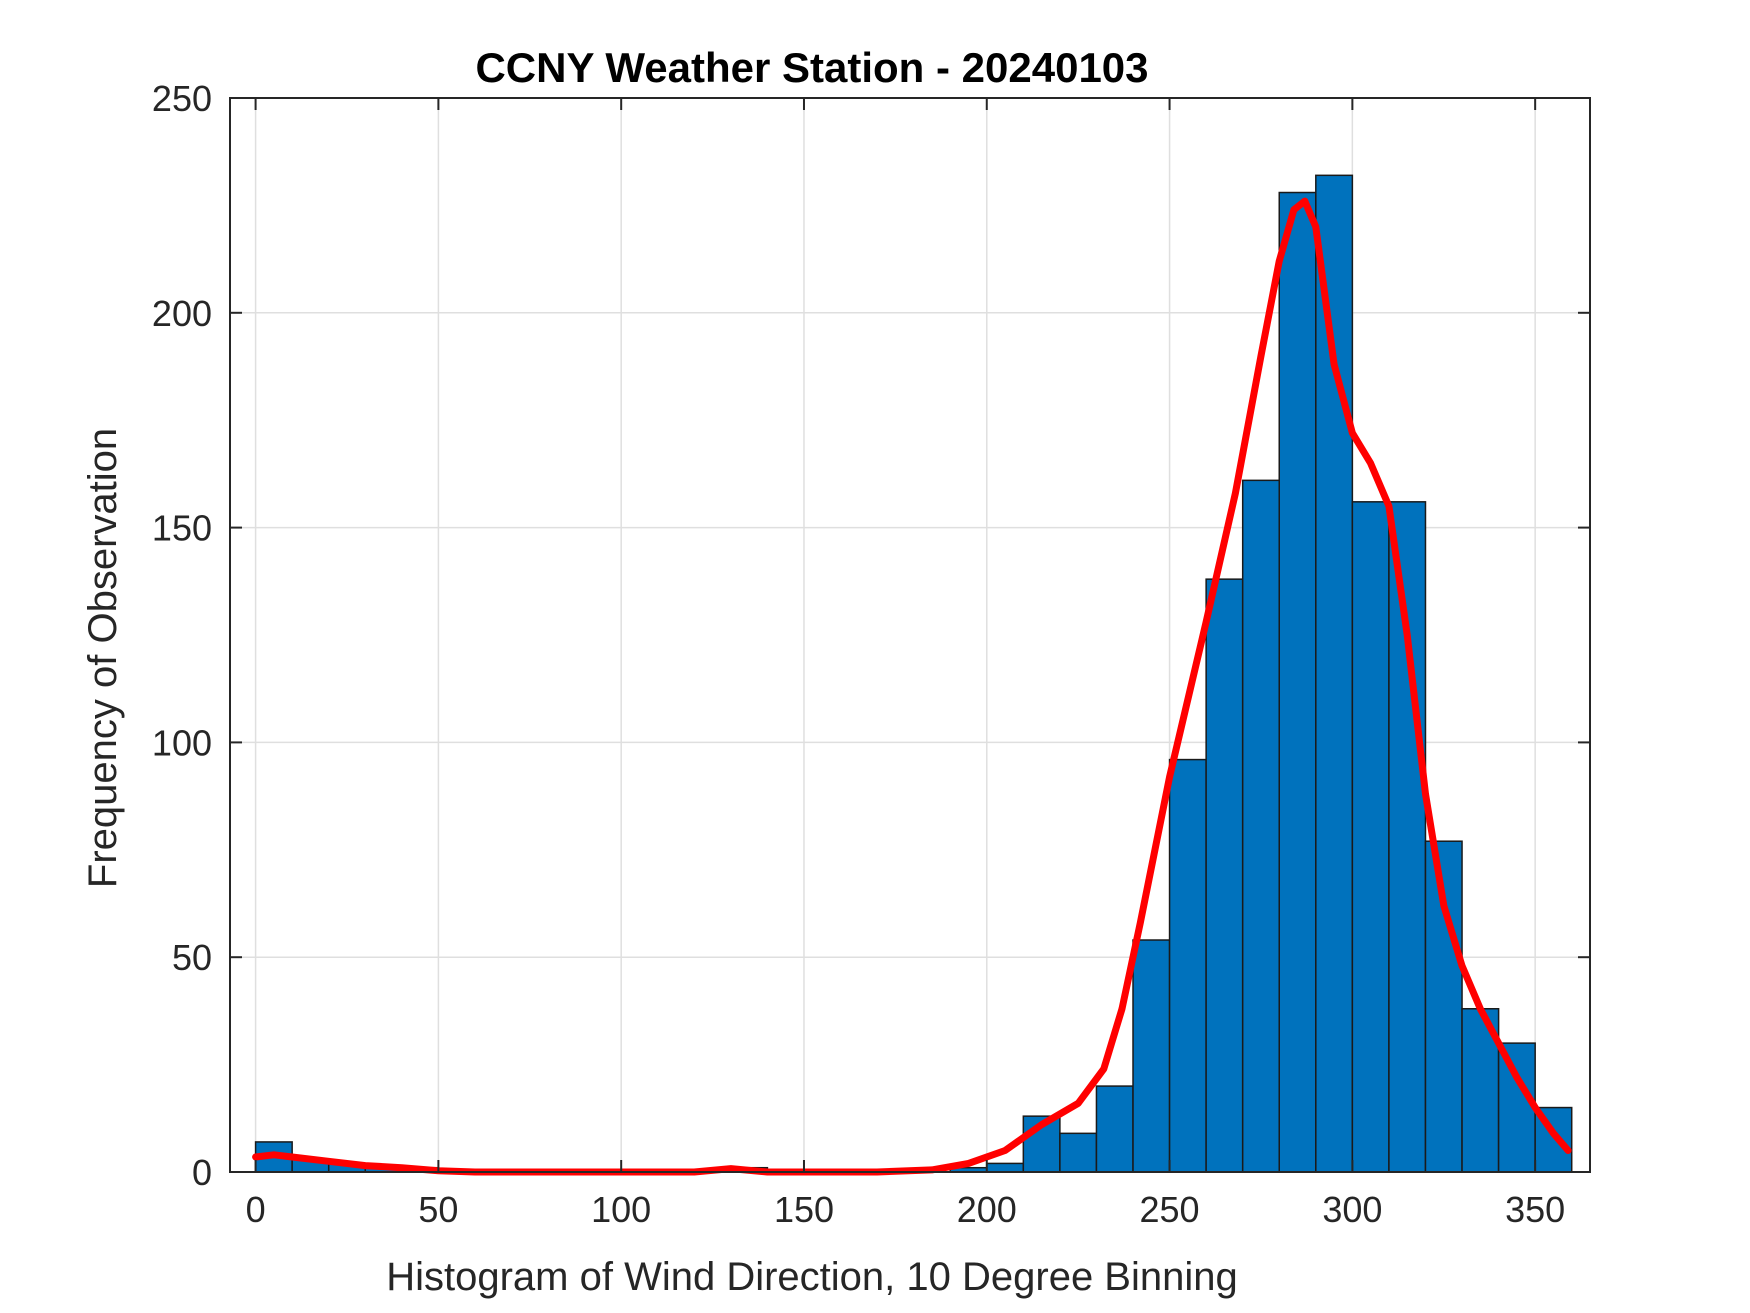 The height and width of the screenshot is (1313, 1750). What do you see at coordinates (438, 1209) in the screenshot?
I see `x-tick-label-50: 50` at bounding box center [438, 1209].